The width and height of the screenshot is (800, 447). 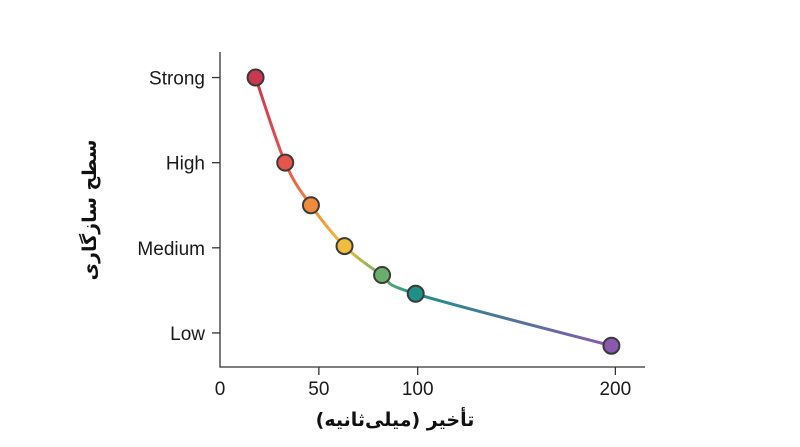 I want to click on x-tick-label: 0, so click(x=220, y=389).